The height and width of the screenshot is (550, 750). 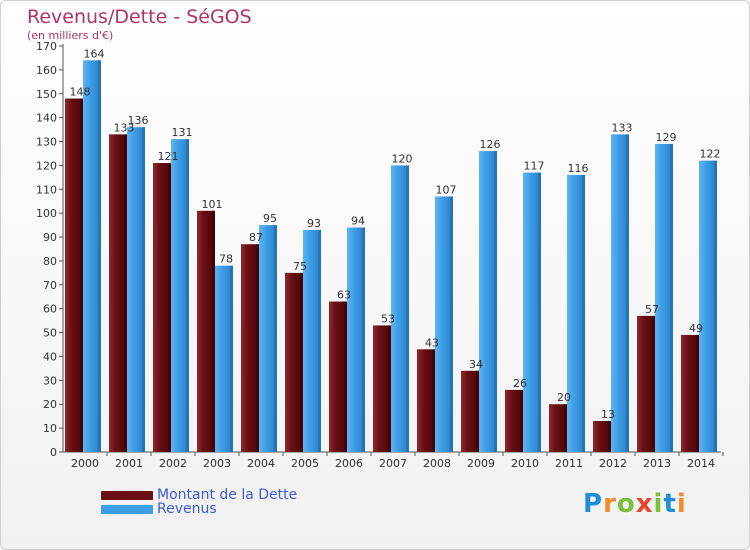 What do you see at coordinates (256, 237) in the screenshot?
I see `data-label-debt: 87` at bounding box center [256, 237].